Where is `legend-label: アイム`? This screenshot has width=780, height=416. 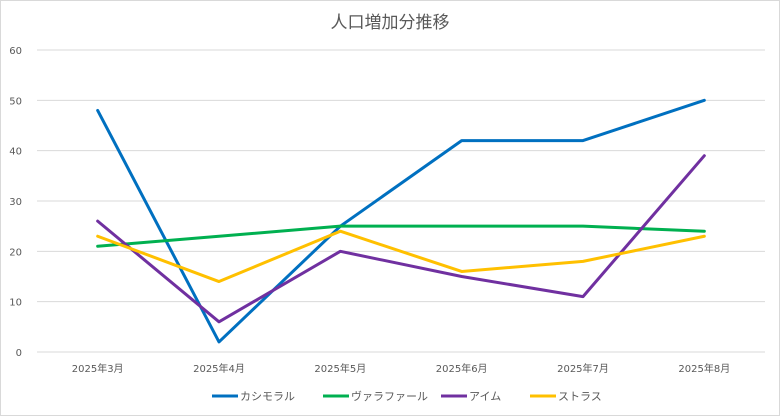
legend-label: アイム is located at coordinates (485, 396).